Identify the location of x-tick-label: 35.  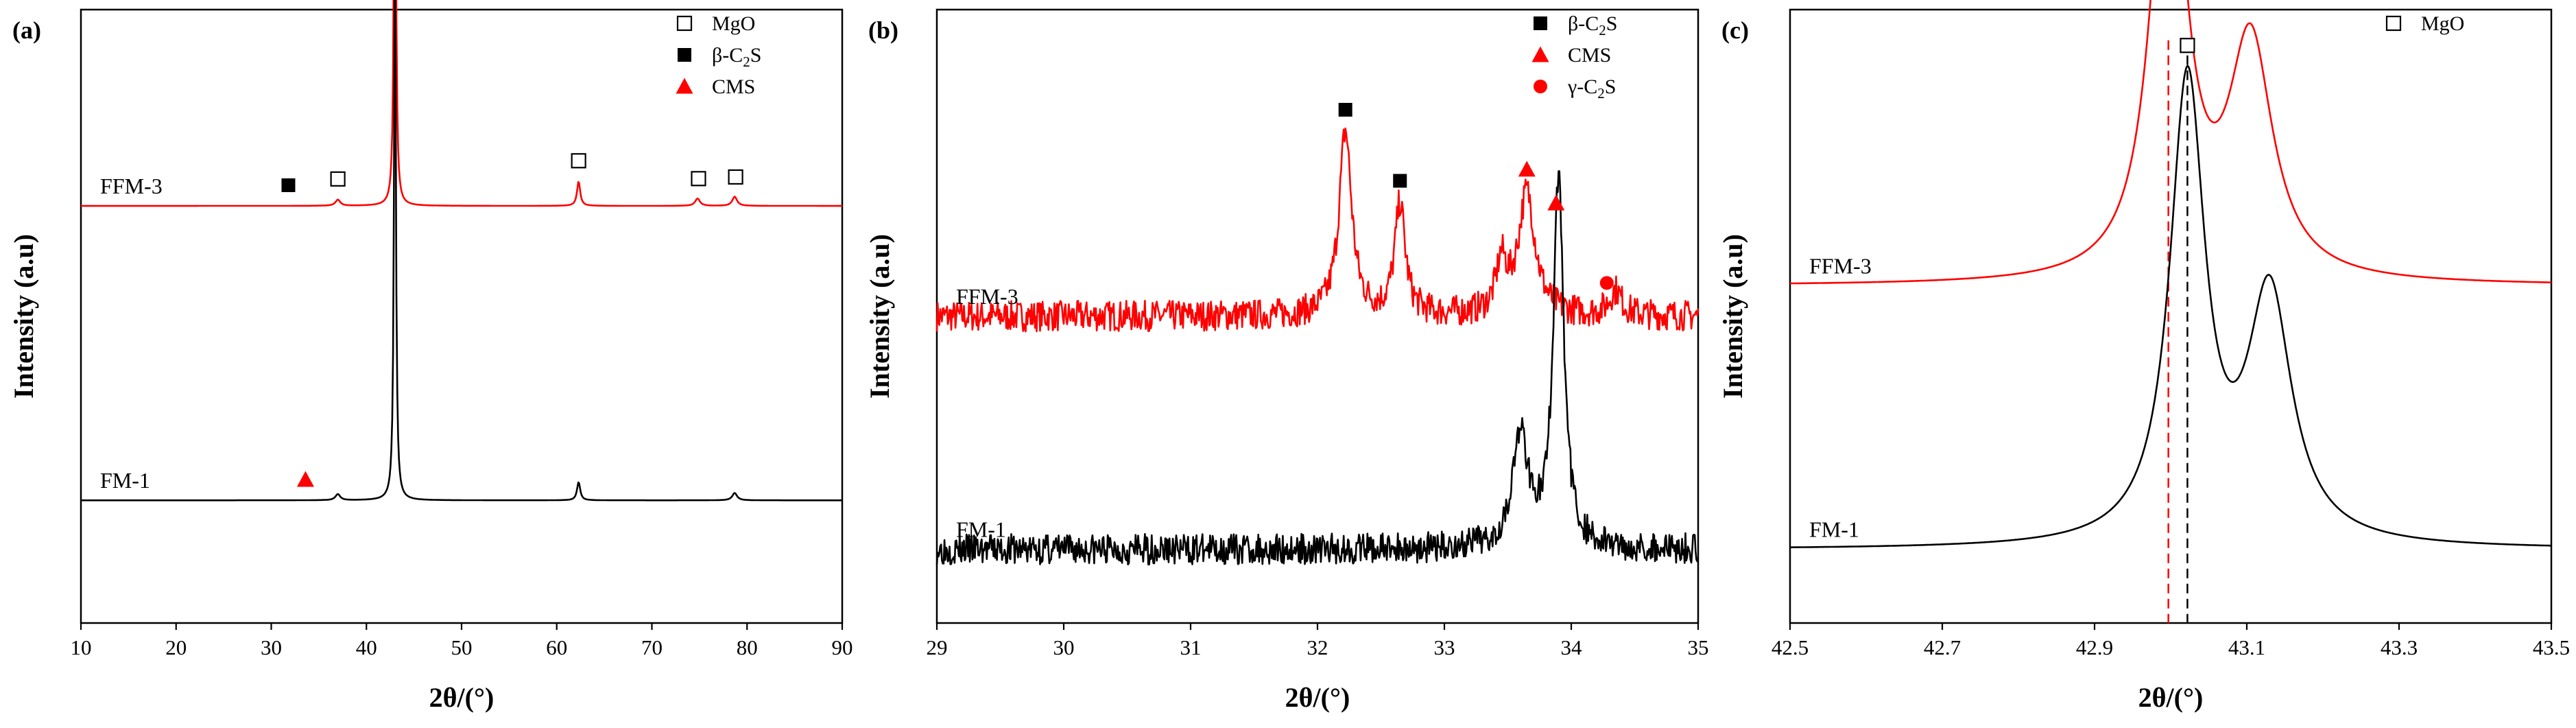
(1698, 647).